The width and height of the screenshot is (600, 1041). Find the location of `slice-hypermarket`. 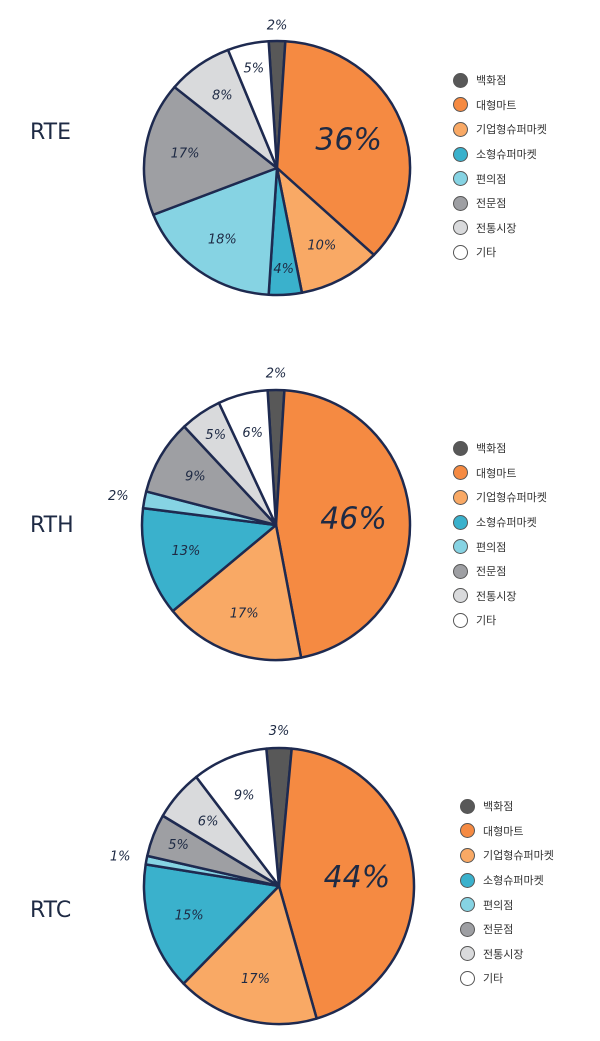

slice-hypermarket is located at coordinates (343, 148).